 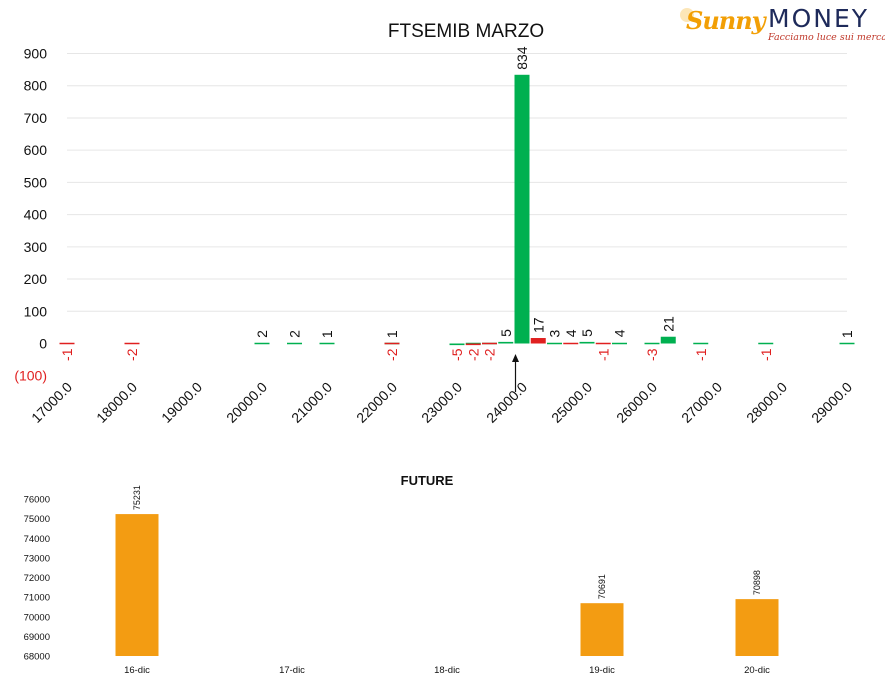 What do you see at coordinates (427, 480) in the screenshot?
I see `future-title: FUTURE` at bounding box center [427, 480].